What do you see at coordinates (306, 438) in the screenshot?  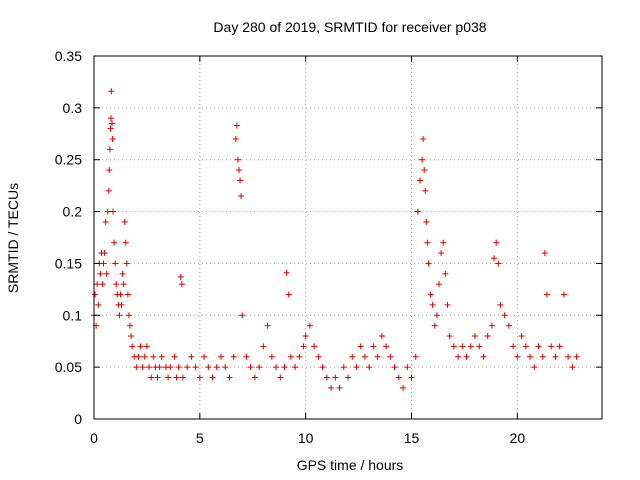 I see `x-tick-label: 10` at bounding box center [306, 438].